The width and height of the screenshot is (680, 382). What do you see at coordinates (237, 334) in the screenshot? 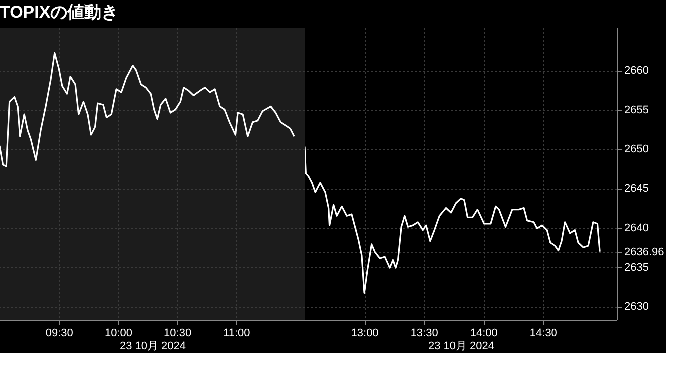
I see `x-tick-label: 11:00` at bounding box center [237, 334].